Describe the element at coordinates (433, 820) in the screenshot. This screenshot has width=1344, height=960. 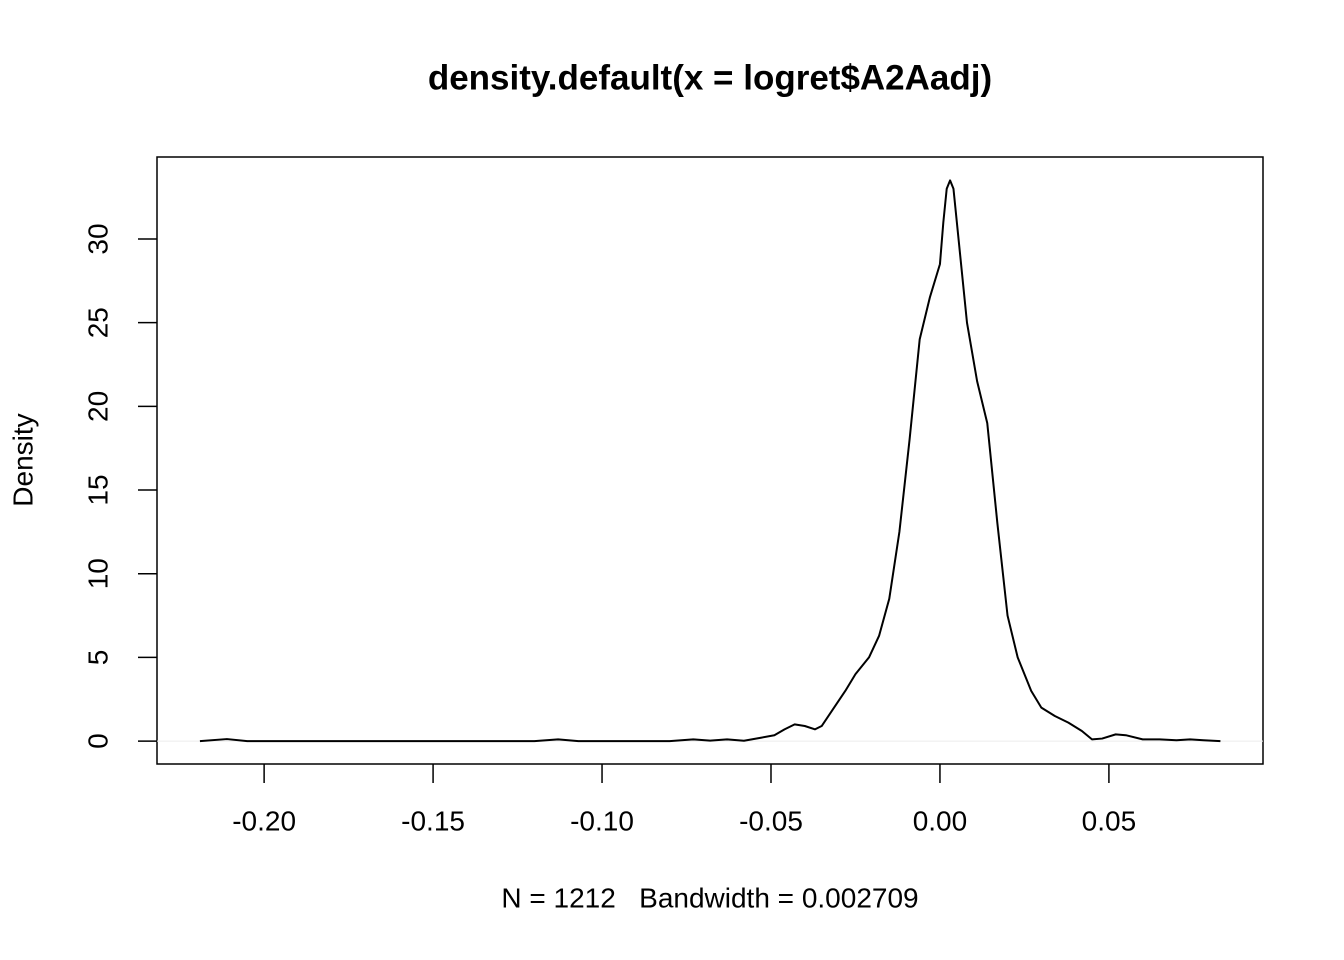
I see `x-tick-label: -0.15` at that location.